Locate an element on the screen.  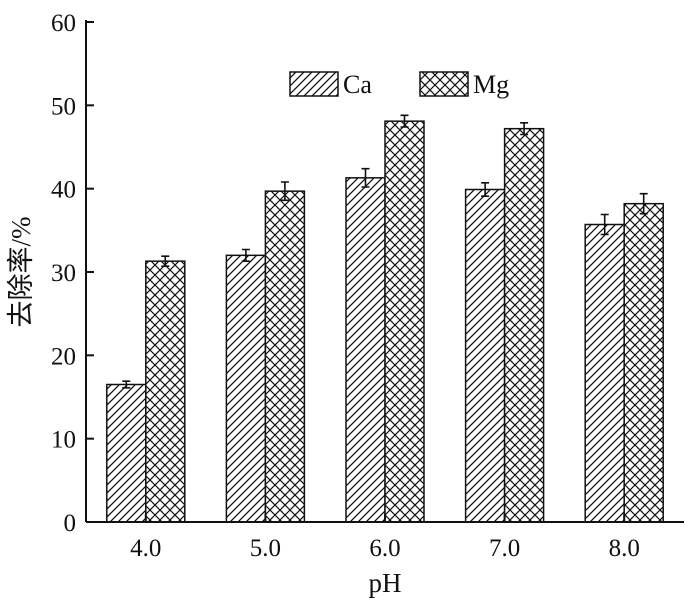
legend-label-mg: Mg is located at coordinates (491, 84).